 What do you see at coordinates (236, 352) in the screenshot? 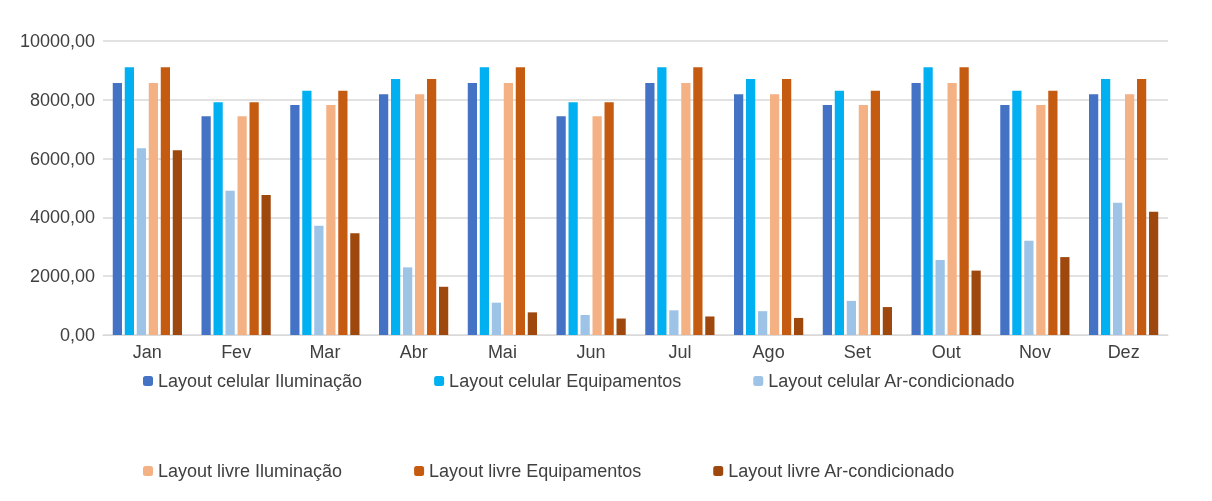
I see `x-tick-label: Fev` at bounding box center [236, 352].